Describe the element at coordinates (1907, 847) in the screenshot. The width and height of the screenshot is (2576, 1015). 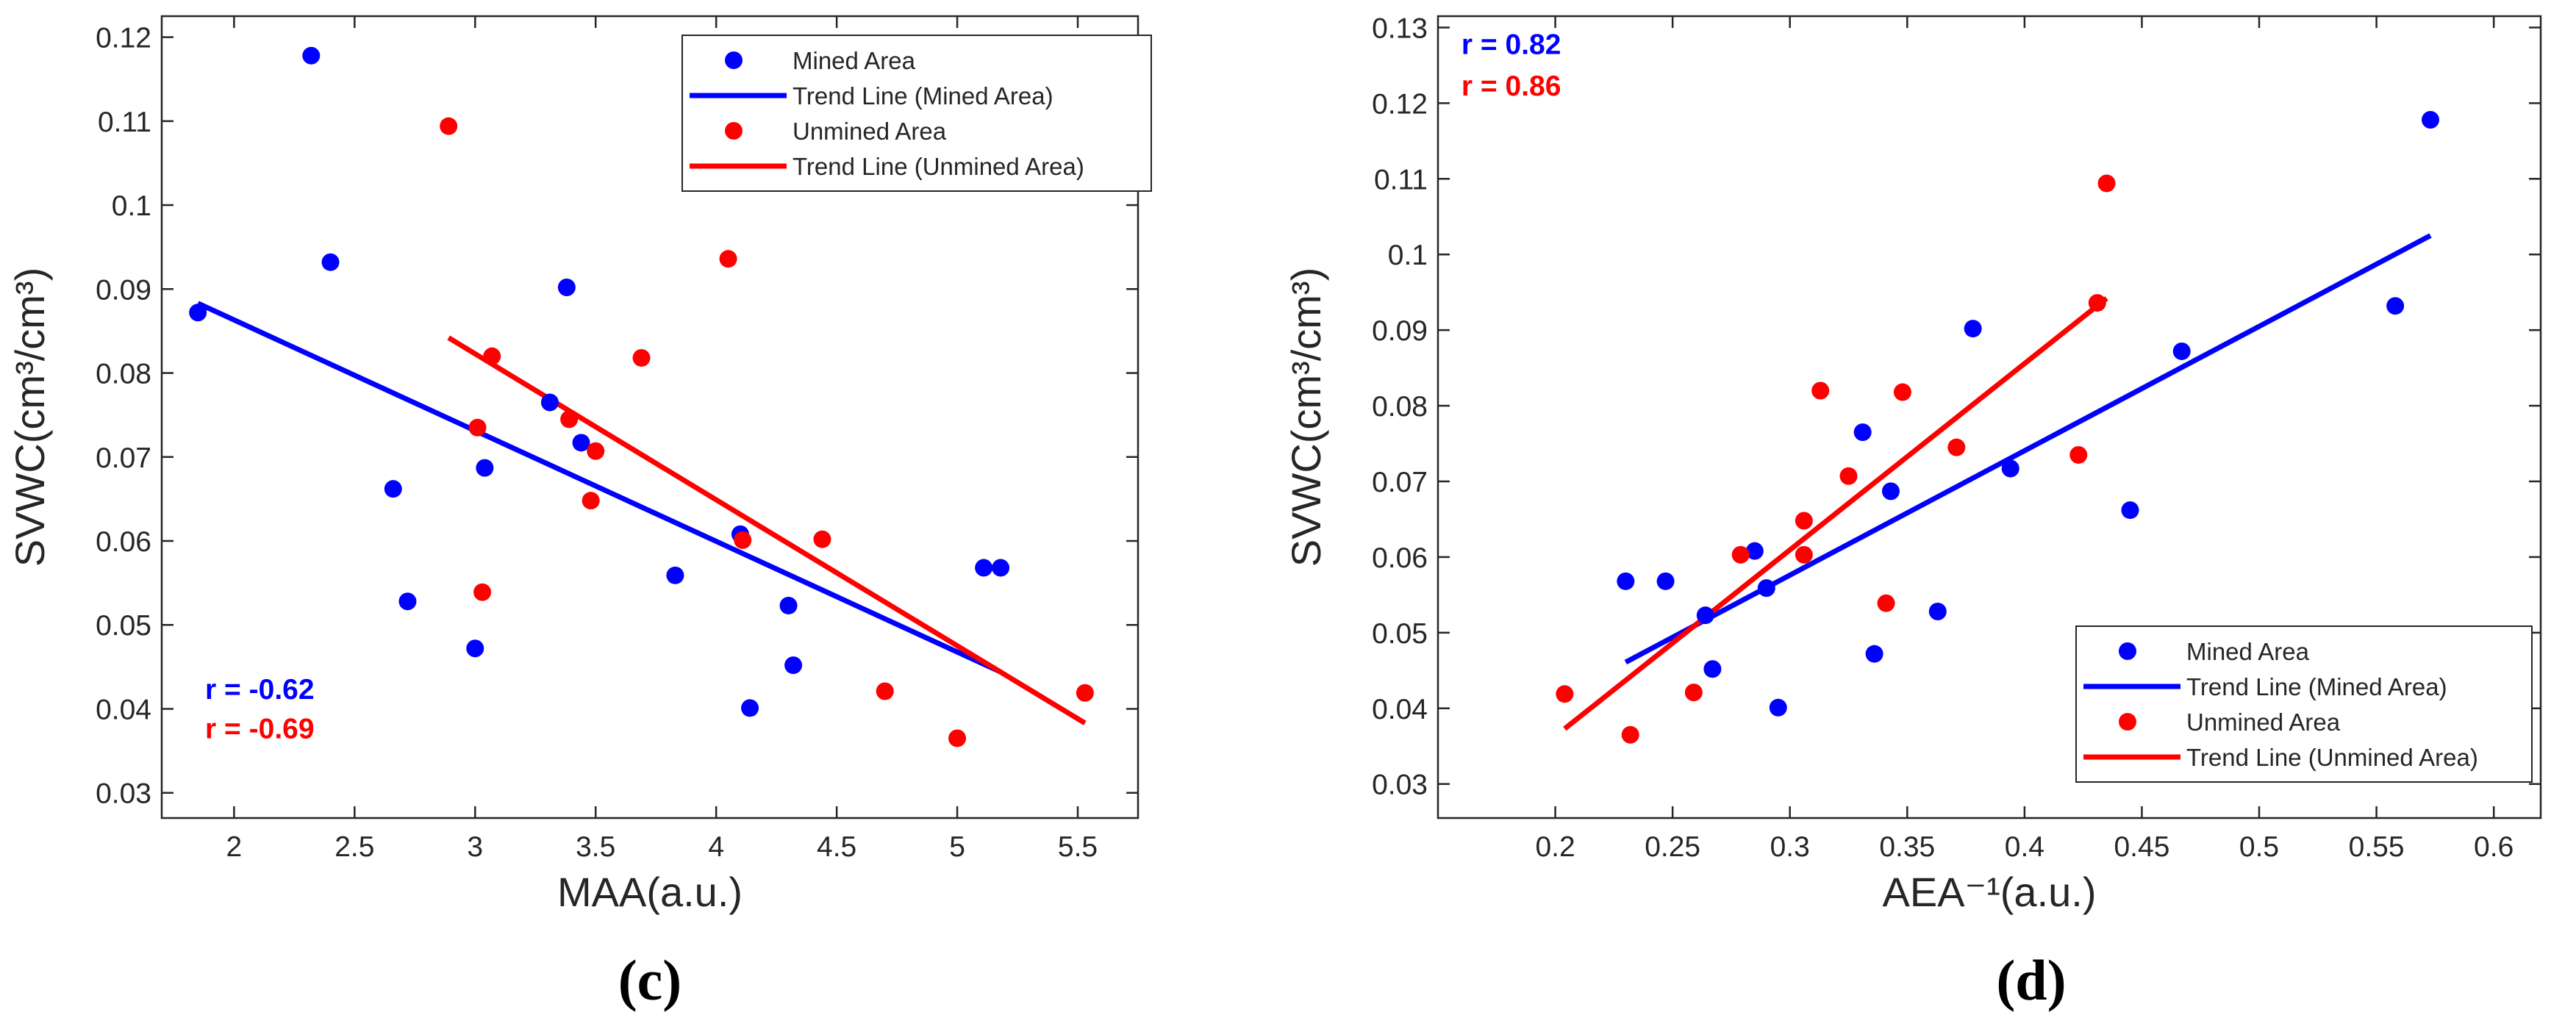
I see `x-tick-label: 0.35` at that location.